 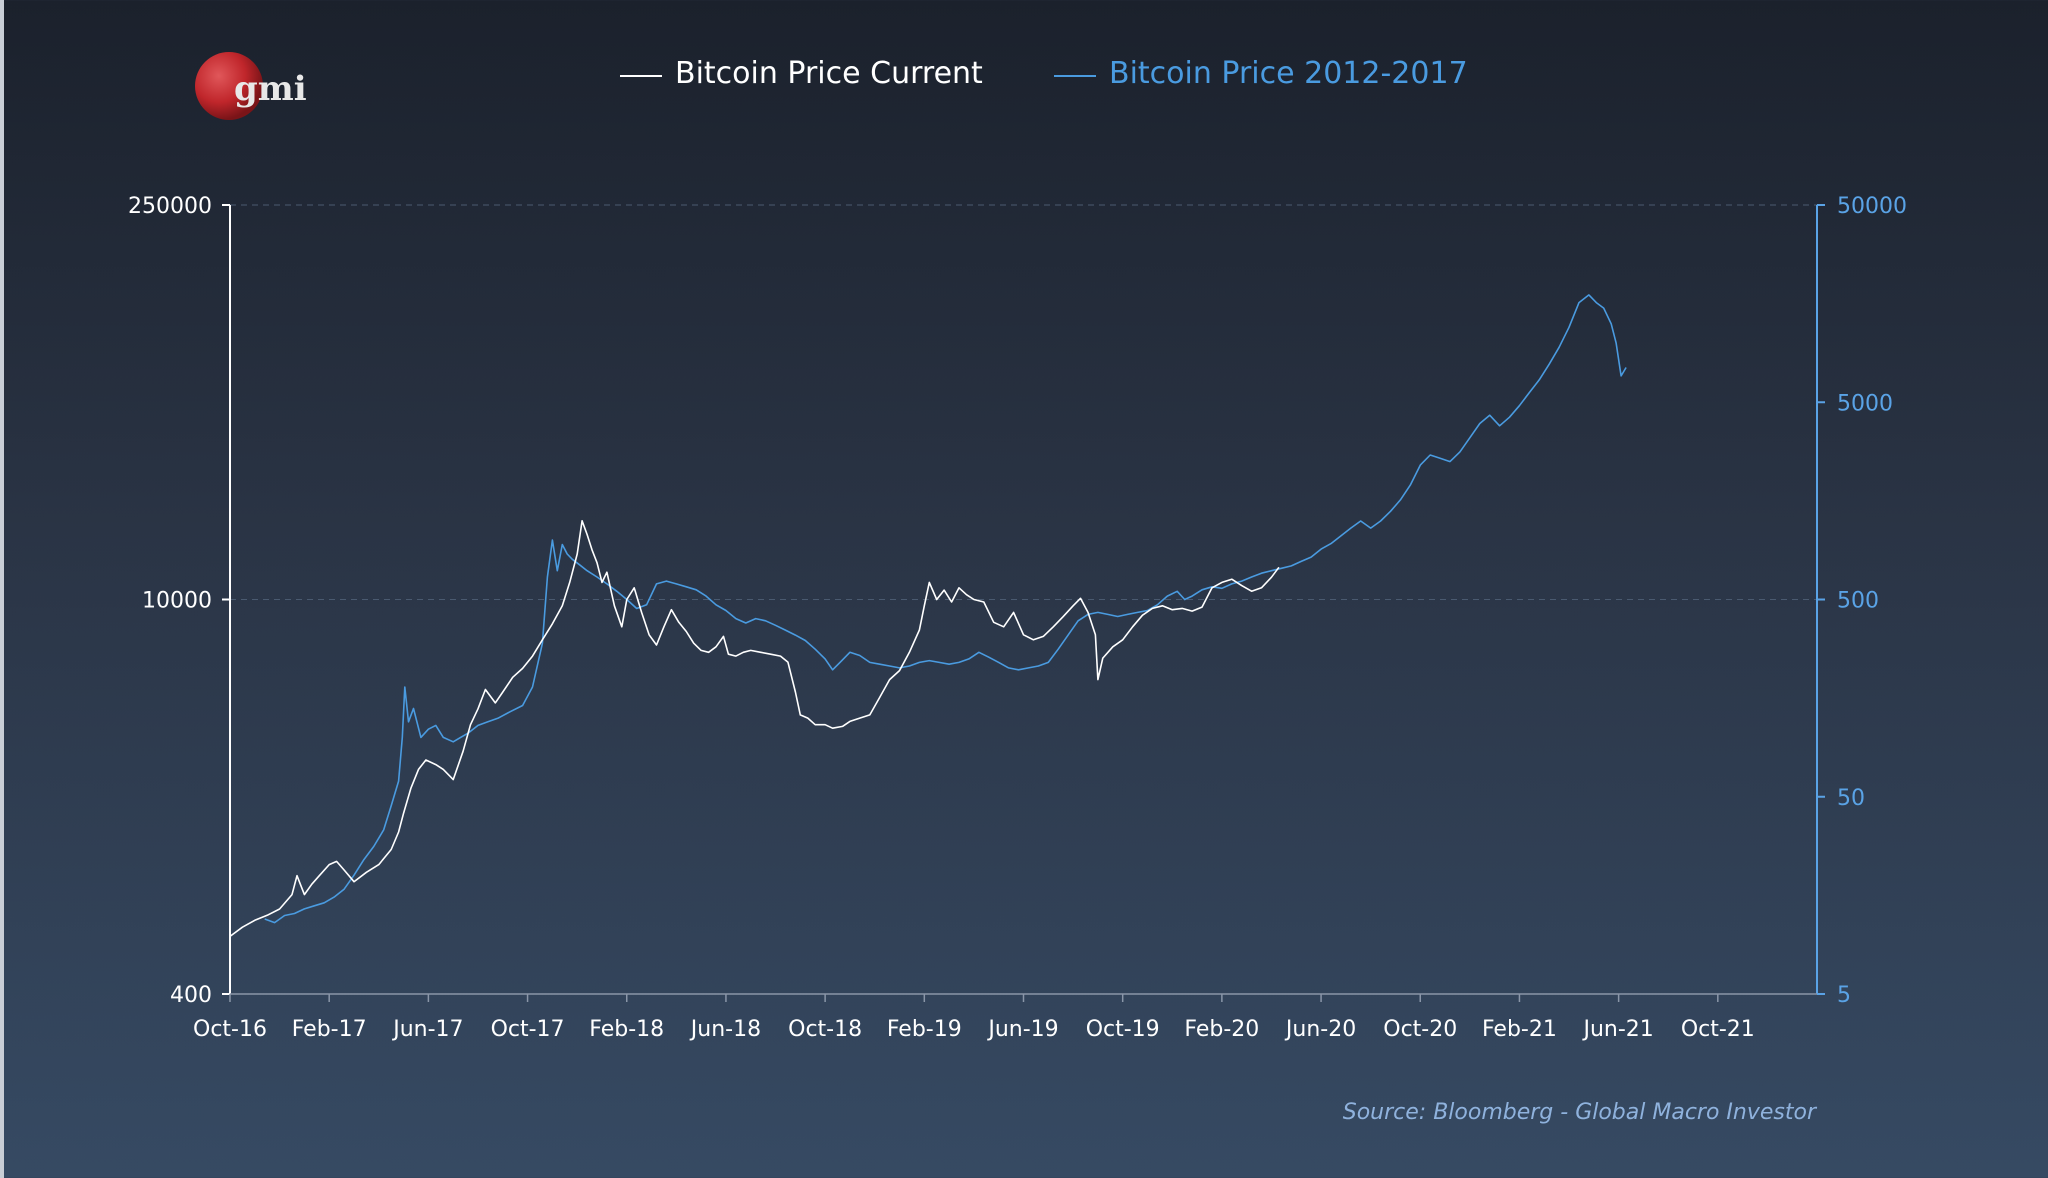 I want to click on x-tick-label: Jun-19, so click(x=1022, y=1029).